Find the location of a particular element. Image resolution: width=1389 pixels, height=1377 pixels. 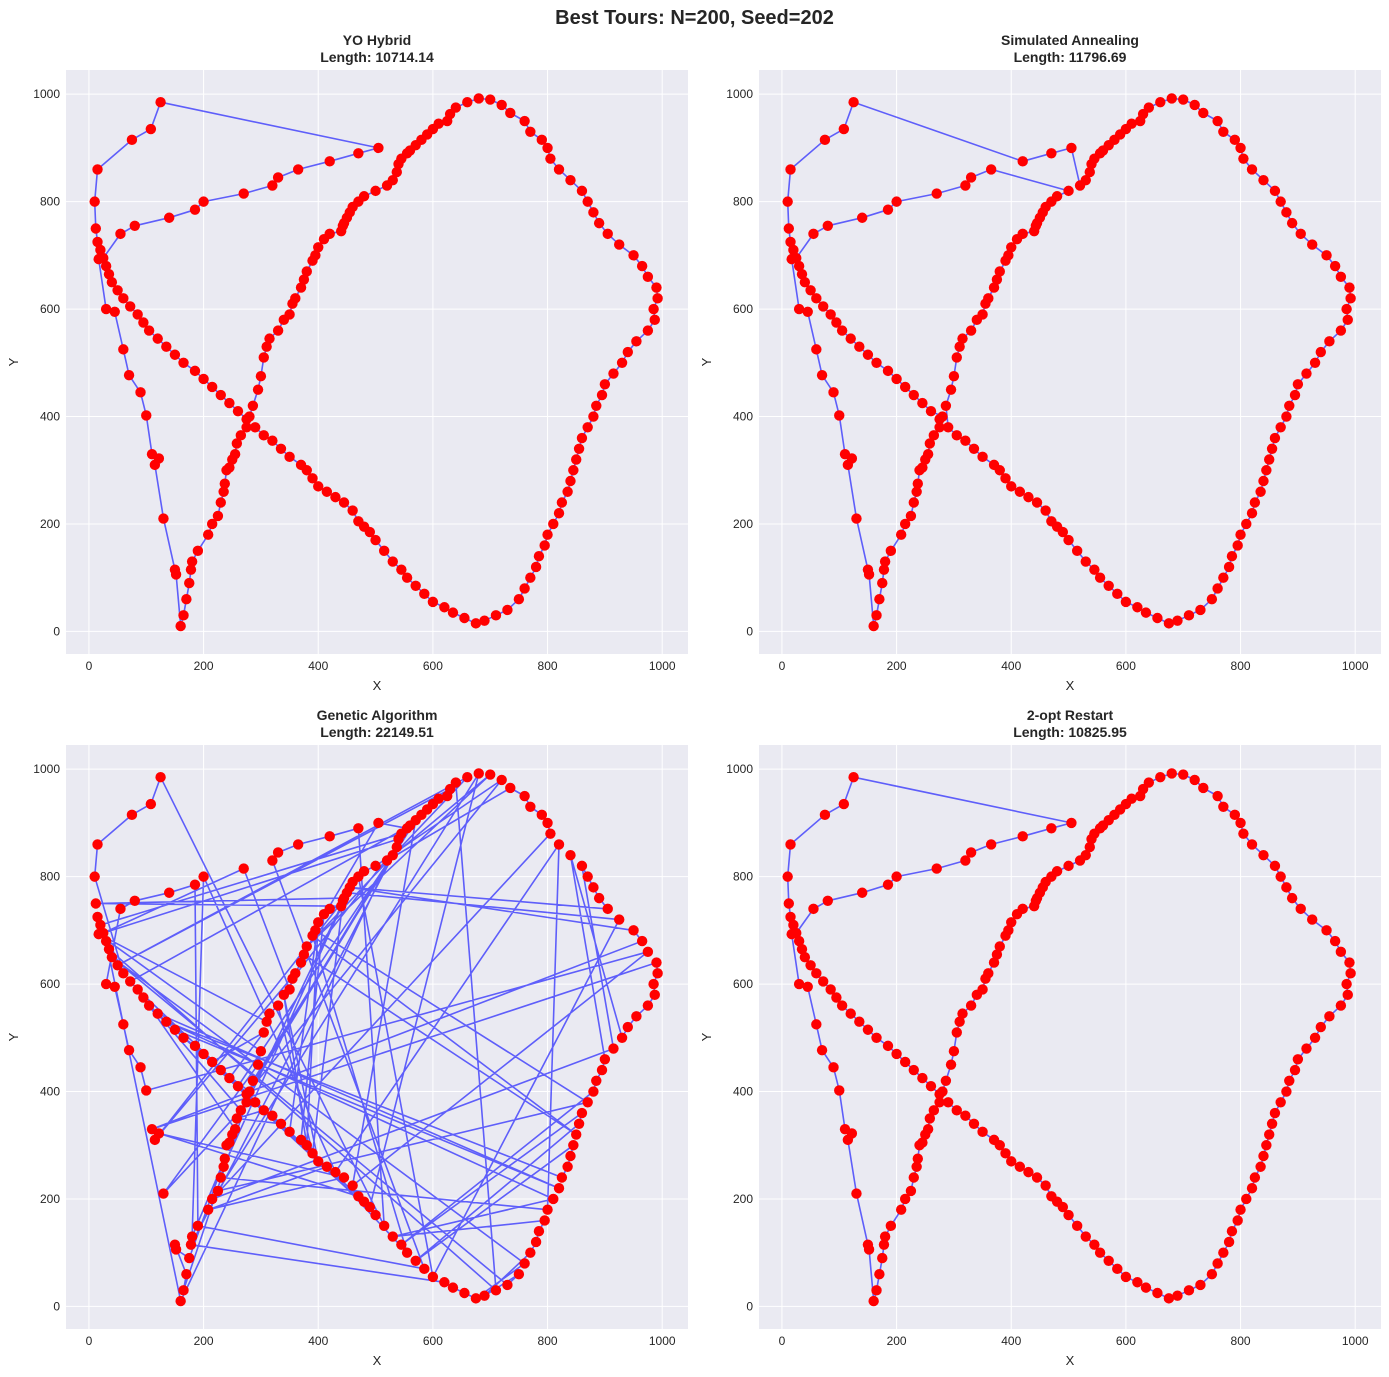

x-tick-label: 1000 is located at coordinates (662, 1341).